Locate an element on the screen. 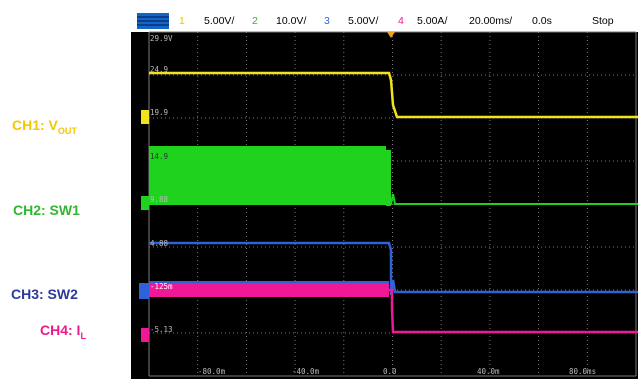 The image size is (638, 379). ch3-number: 3 is located at coordinates (327, 21).